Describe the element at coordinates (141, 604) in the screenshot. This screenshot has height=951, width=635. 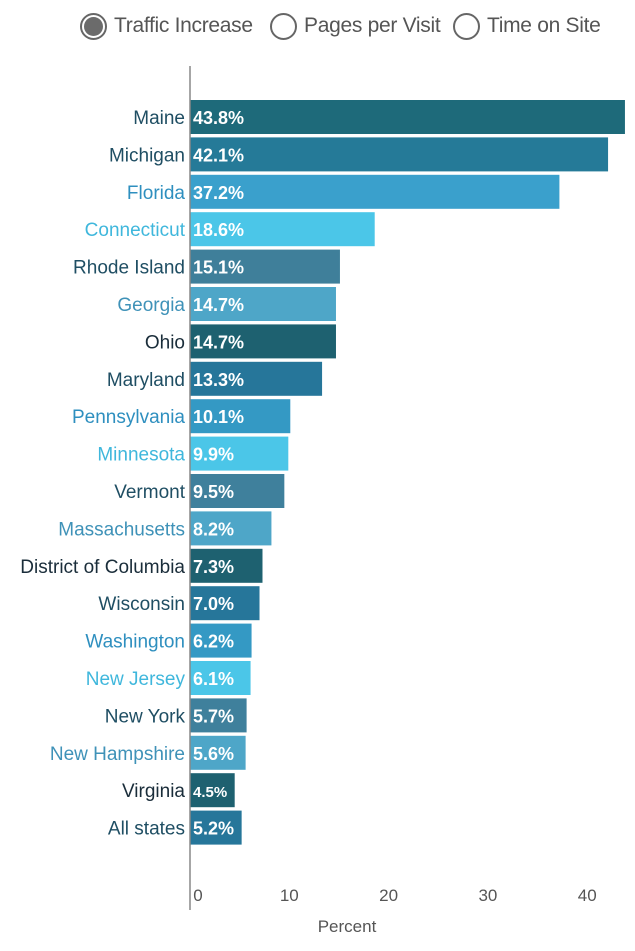
I see `category-label: Wisconsin` at that location.